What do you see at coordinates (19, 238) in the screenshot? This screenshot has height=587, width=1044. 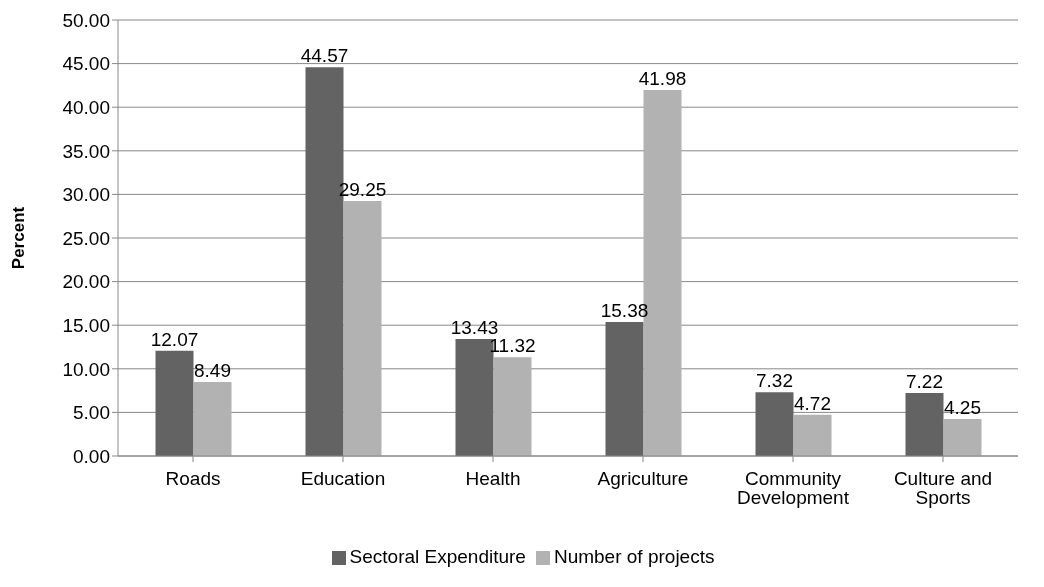 I see `y-axis-title: Percent` at bounding box center [19, 238].